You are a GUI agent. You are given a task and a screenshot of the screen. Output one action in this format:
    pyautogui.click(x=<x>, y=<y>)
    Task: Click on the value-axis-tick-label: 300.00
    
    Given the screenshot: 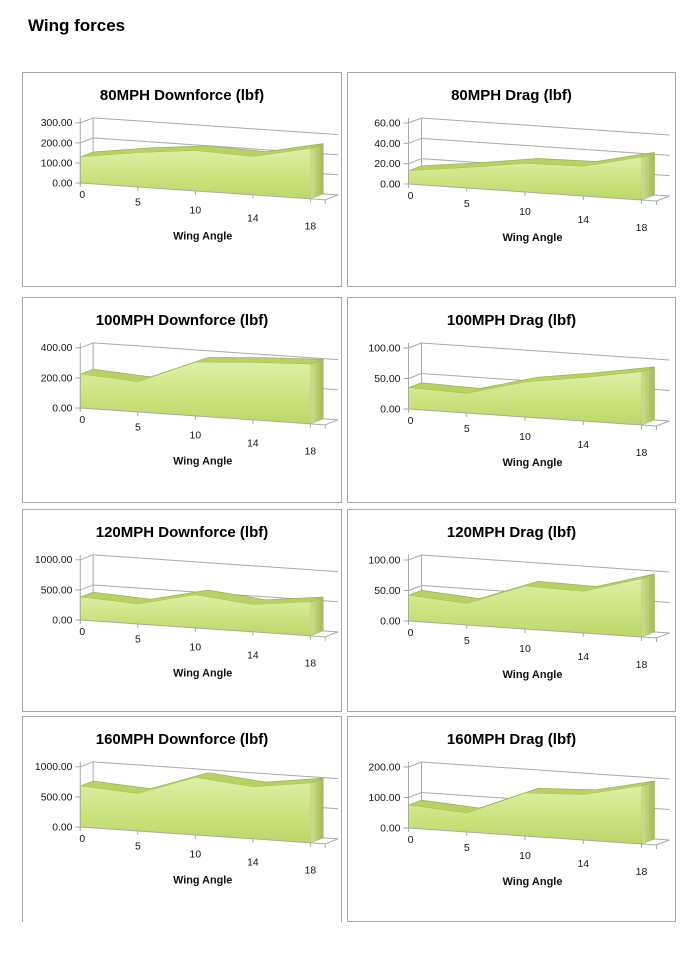 What is the action you would take?
    pyautogui.click(x=57, y=123)
    